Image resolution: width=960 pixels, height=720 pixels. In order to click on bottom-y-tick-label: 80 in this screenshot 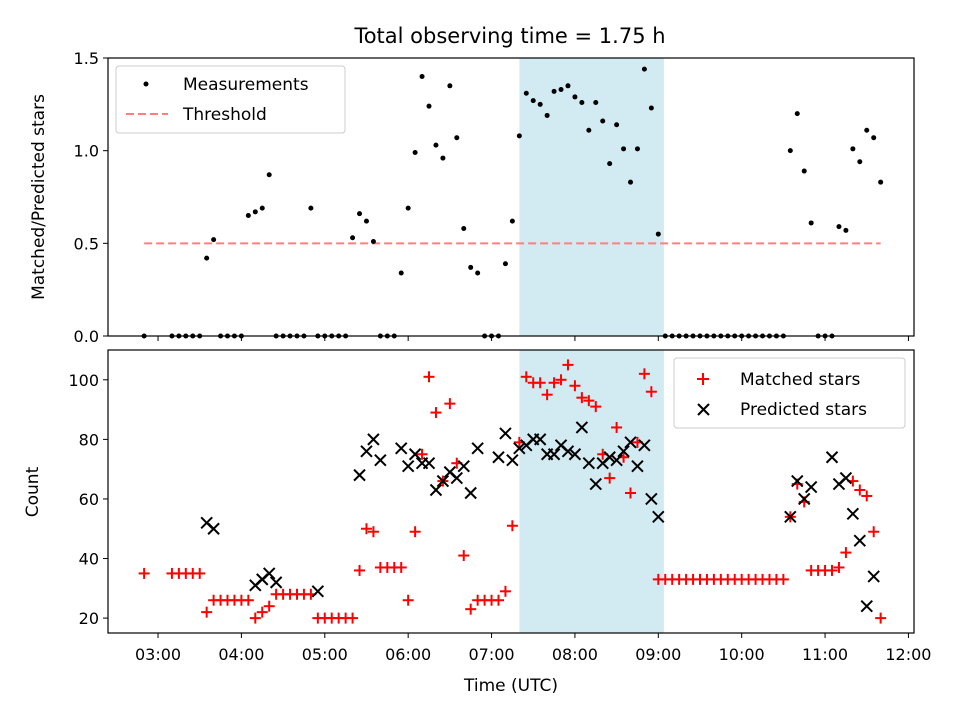, I will do `click(89, 439)`.